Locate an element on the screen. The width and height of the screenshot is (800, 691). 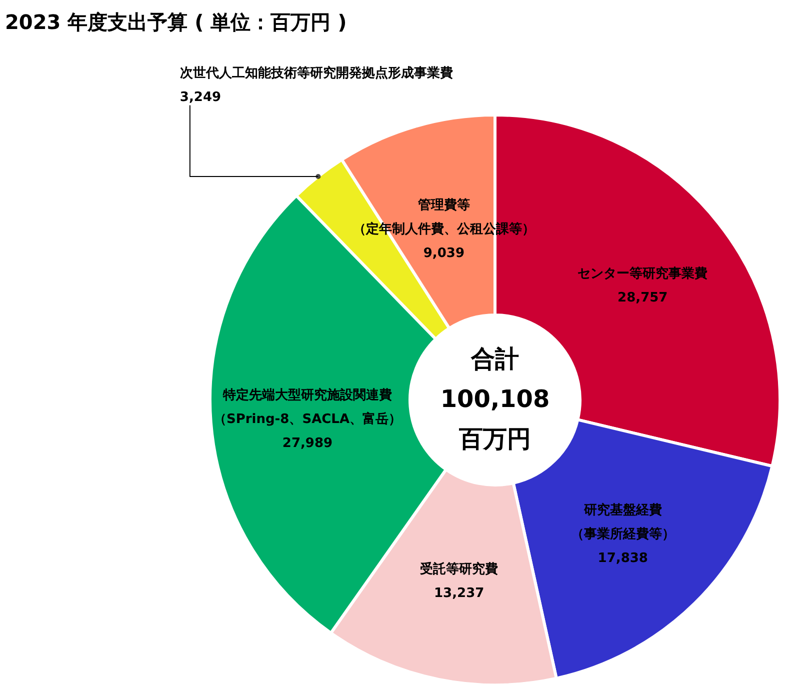
data-label: 27,989 is located at coordinates (307, 443).